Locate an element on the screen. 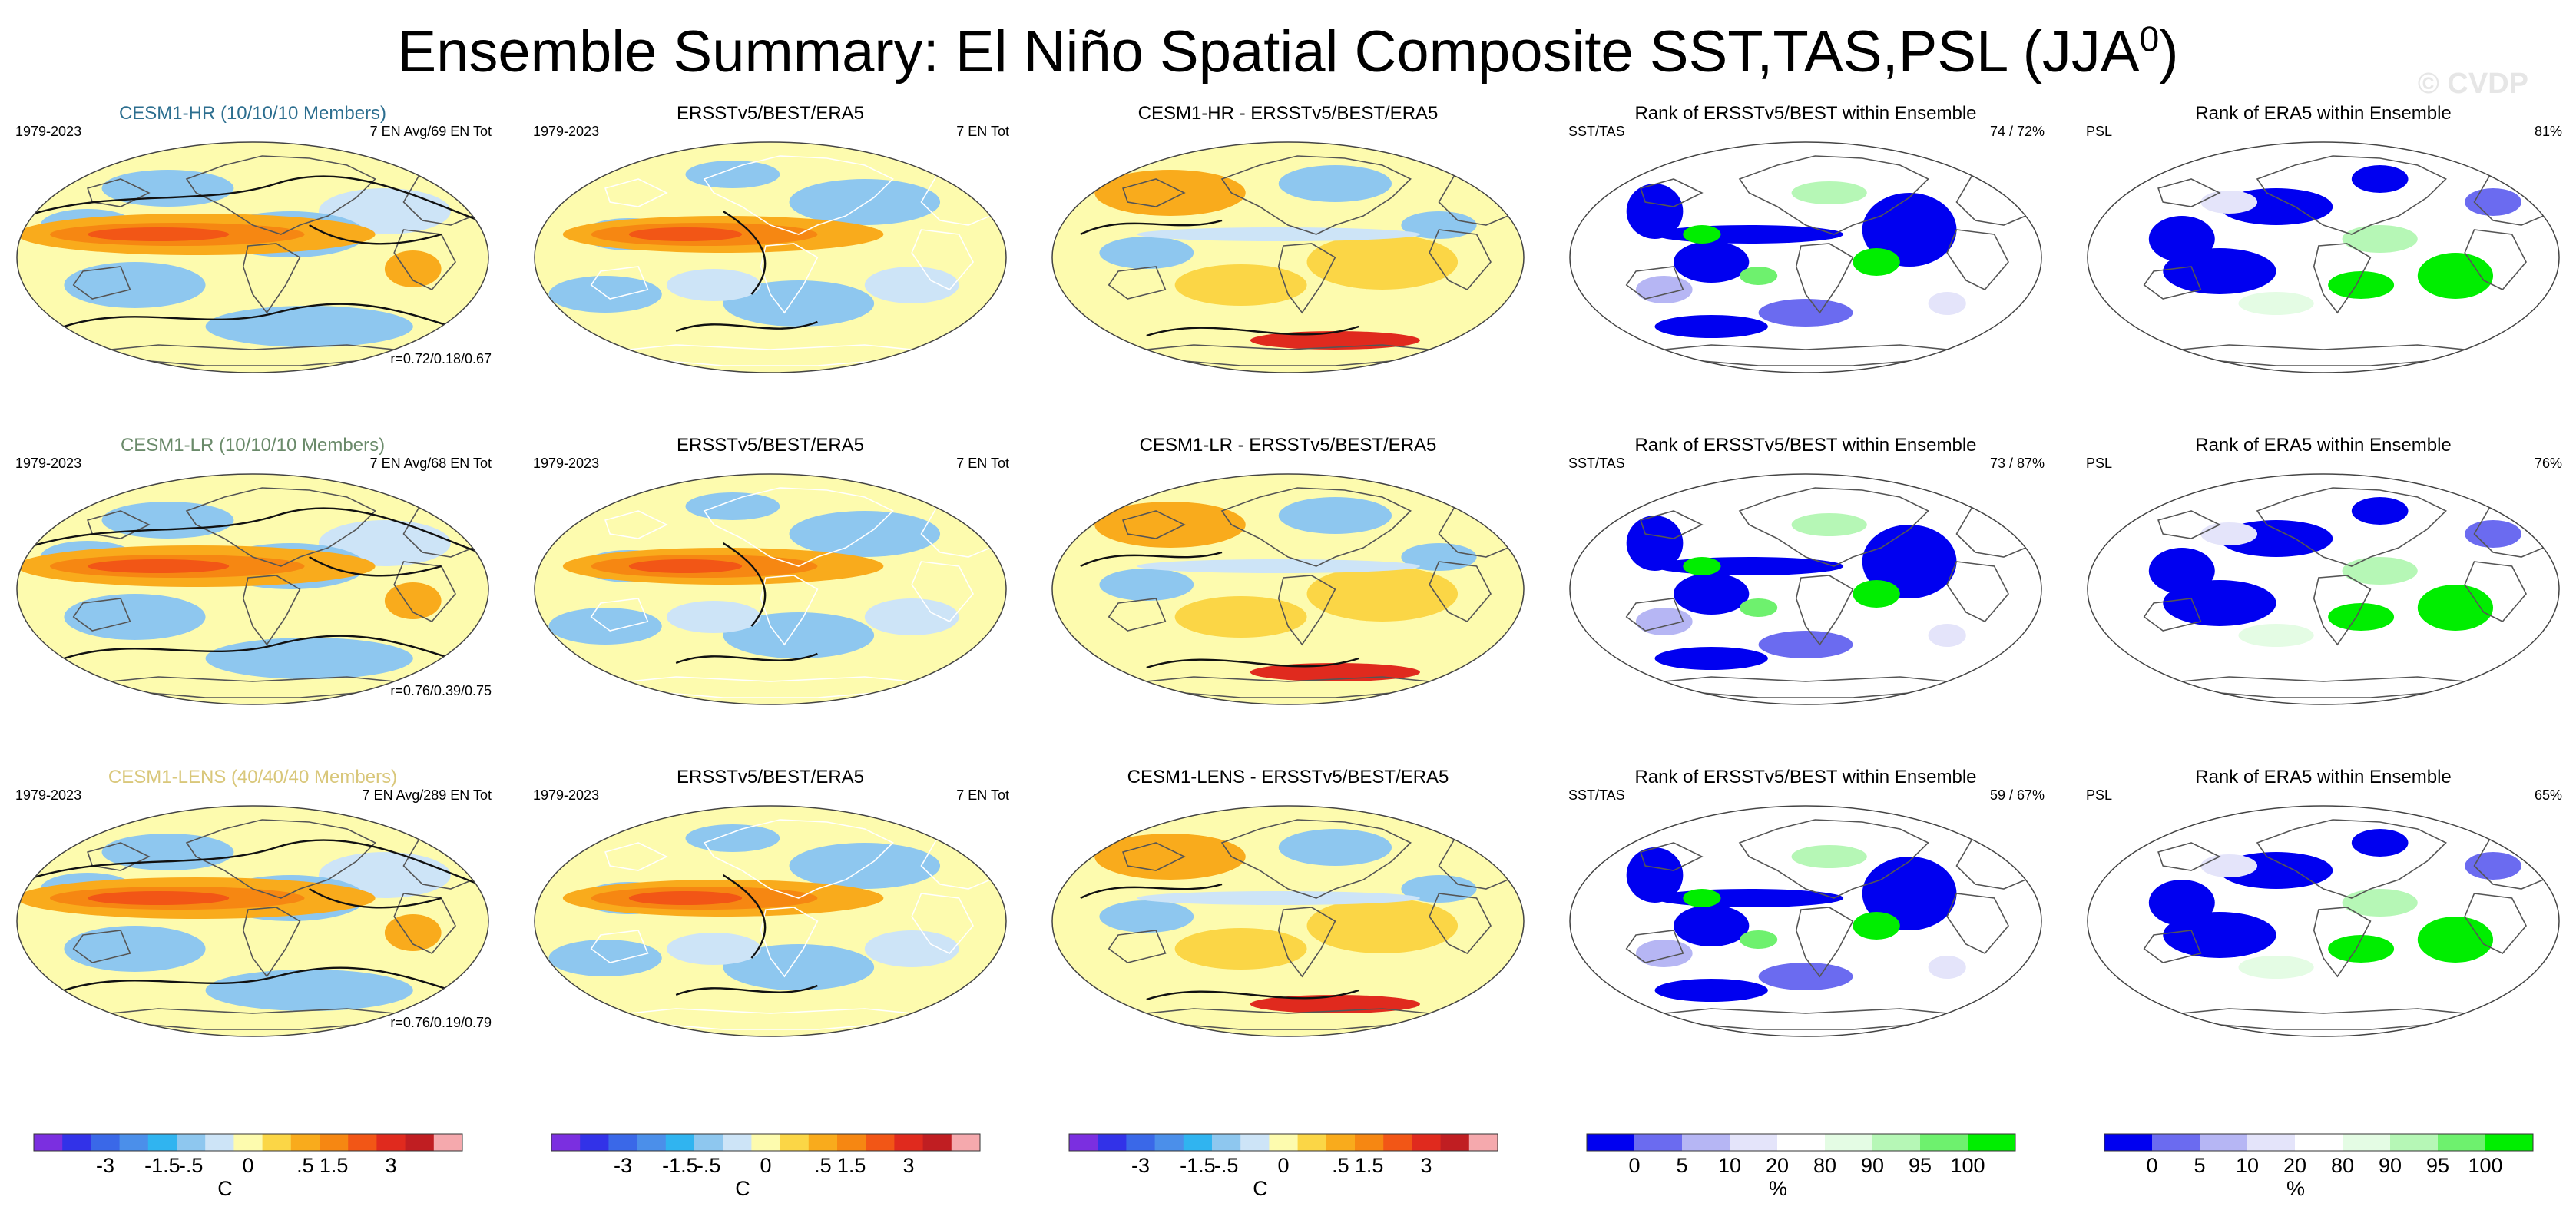  panel-right-label: 76% is located at coordinates (2548, 463).